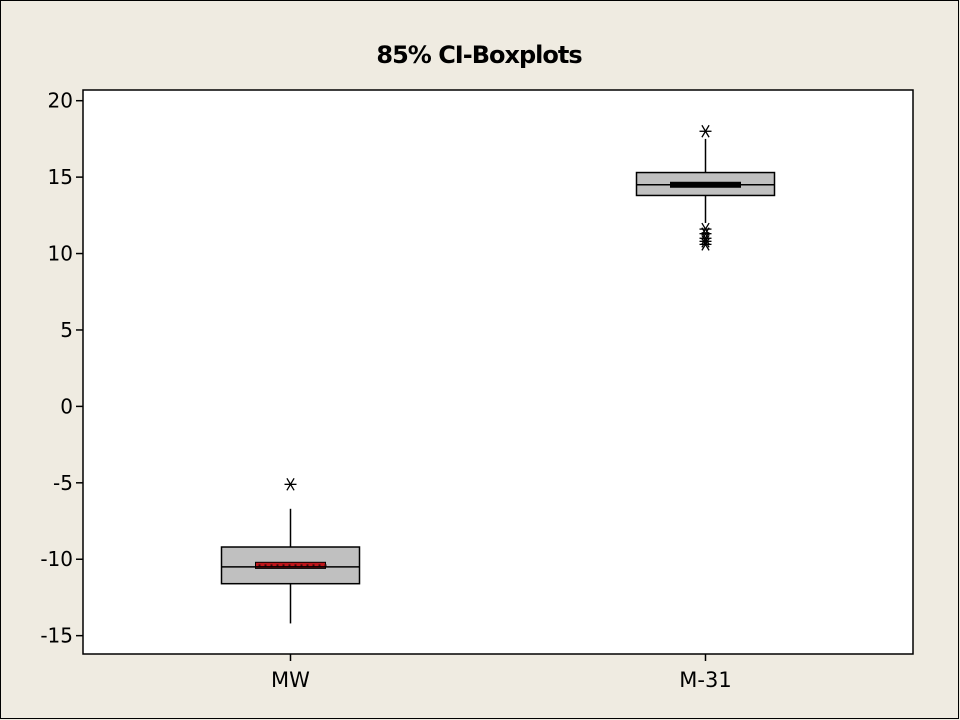 The image size is (960, 720). I want to click on y-tick-label: -15, so click(56, 636).